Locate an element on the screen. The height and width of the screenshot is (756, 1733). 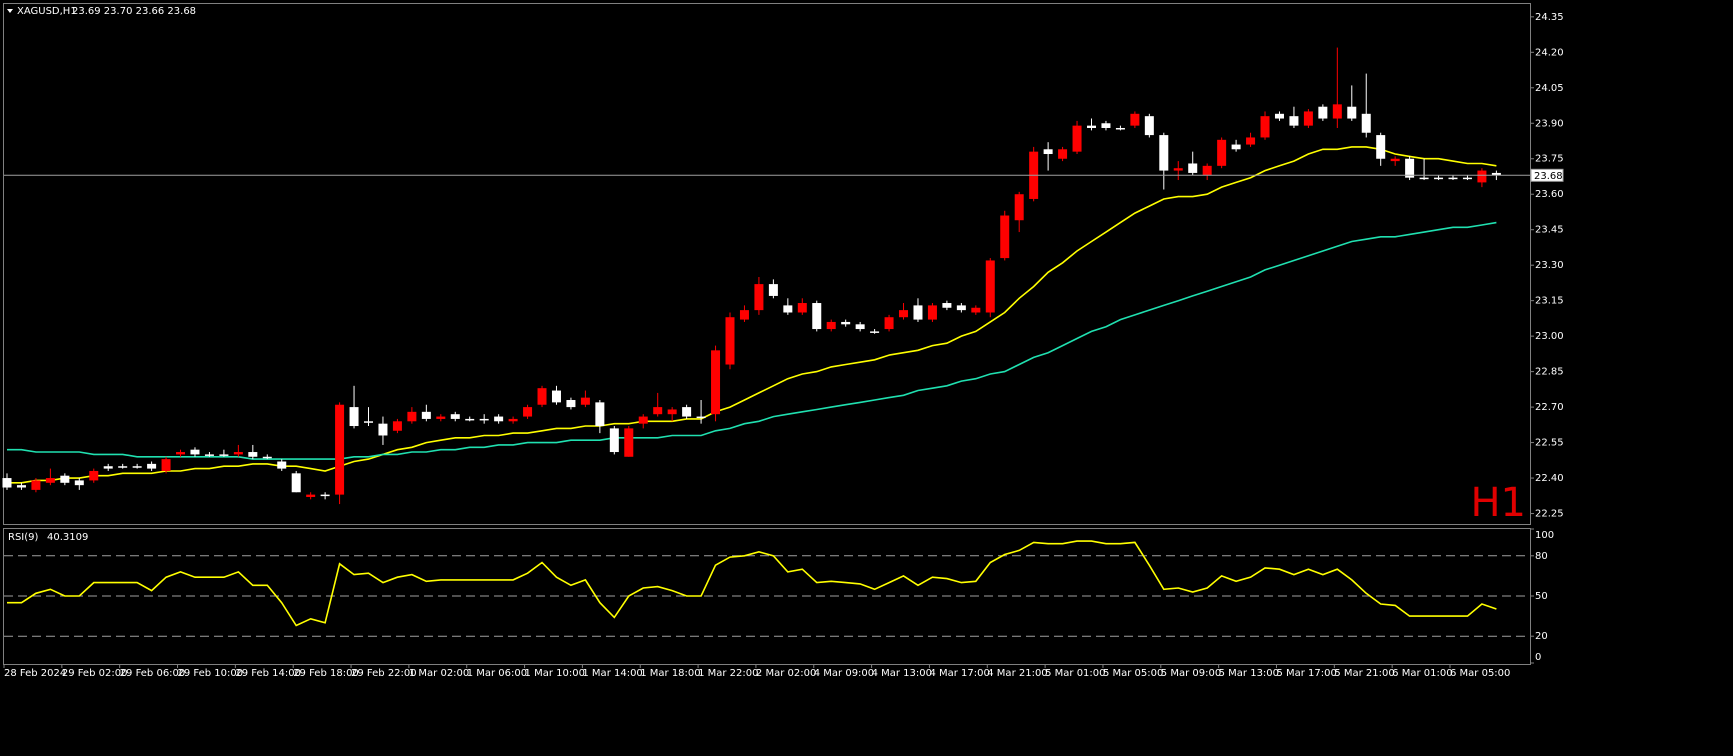
y-tick-label: 50 is located at coordinates (1541, 596).